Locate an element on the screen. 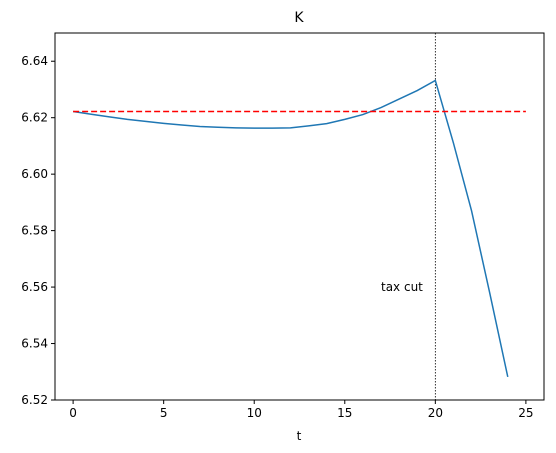 Image resolution: width=556 pixels, height=453 pixels. x-axis-label: t is located at coordinates (299, 436).